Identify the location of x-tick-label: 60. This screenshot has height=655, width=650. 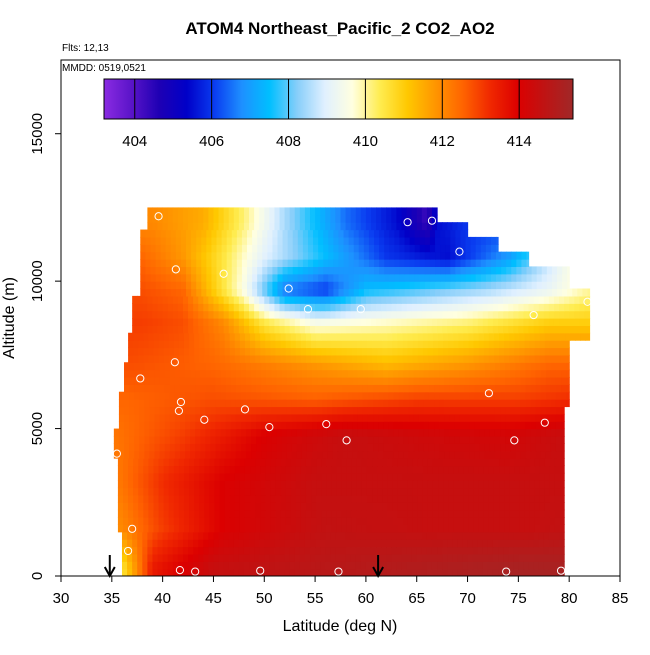
(366, 598).